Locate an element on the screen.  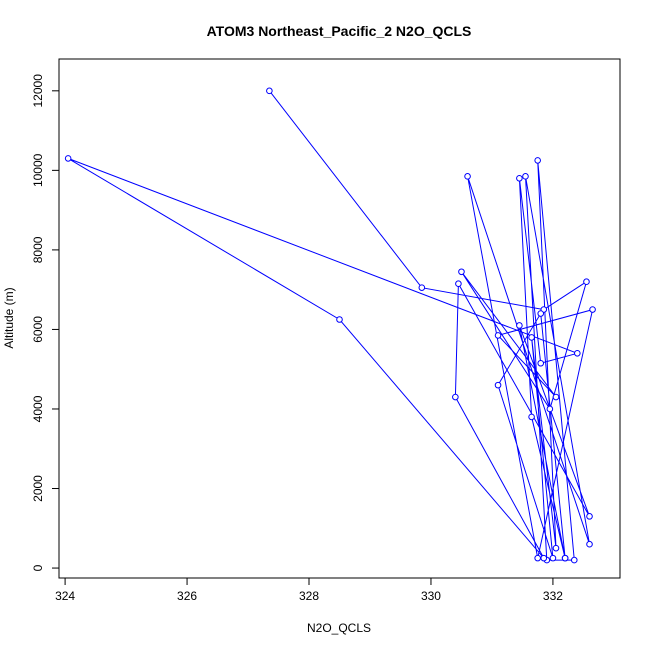
x-axis-label: N2O_QCLS is located at coordinates (339, 628).